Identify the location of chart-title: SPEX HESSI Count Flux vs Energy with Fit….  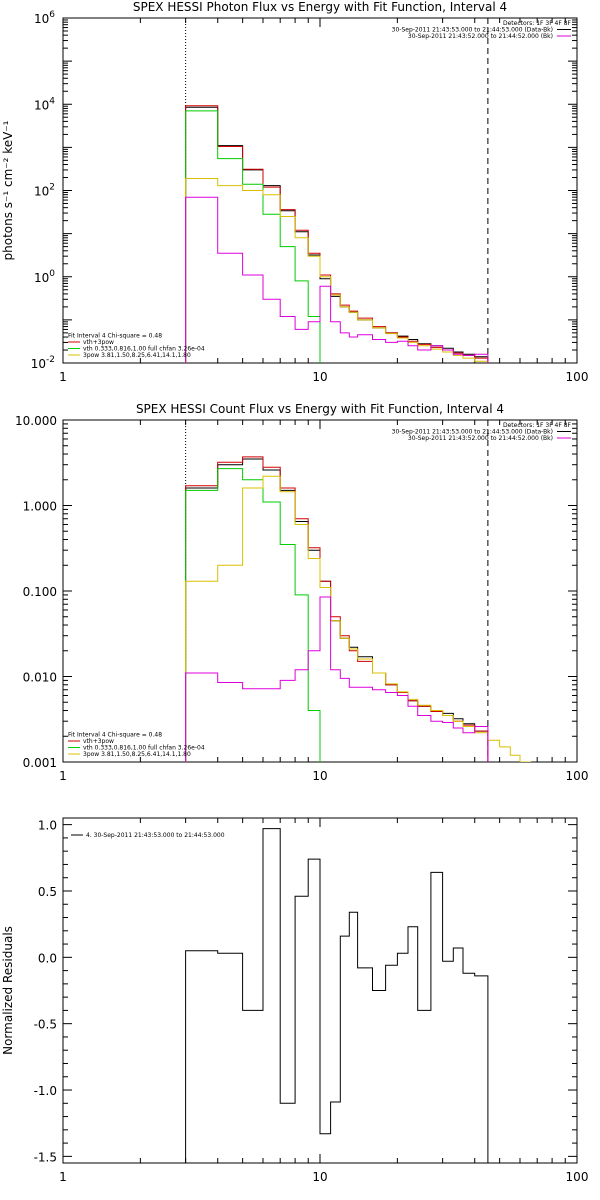
(320, 409).